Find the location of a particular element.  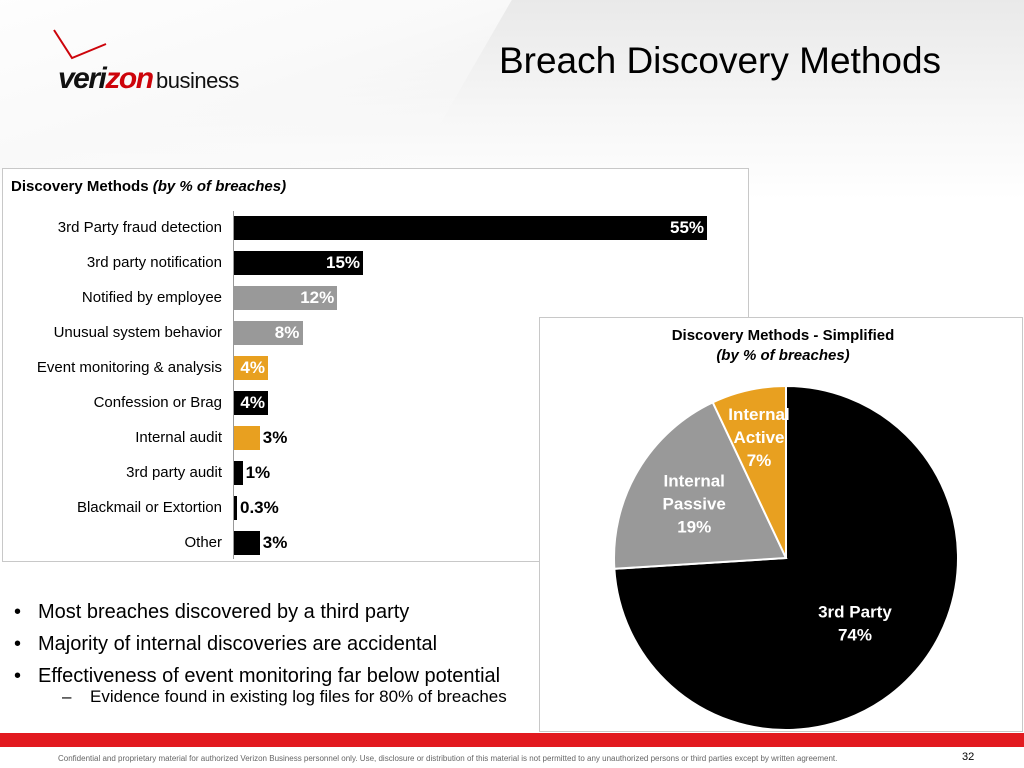

bar-data-label: 0.3% is located at coordinates (259, 507).